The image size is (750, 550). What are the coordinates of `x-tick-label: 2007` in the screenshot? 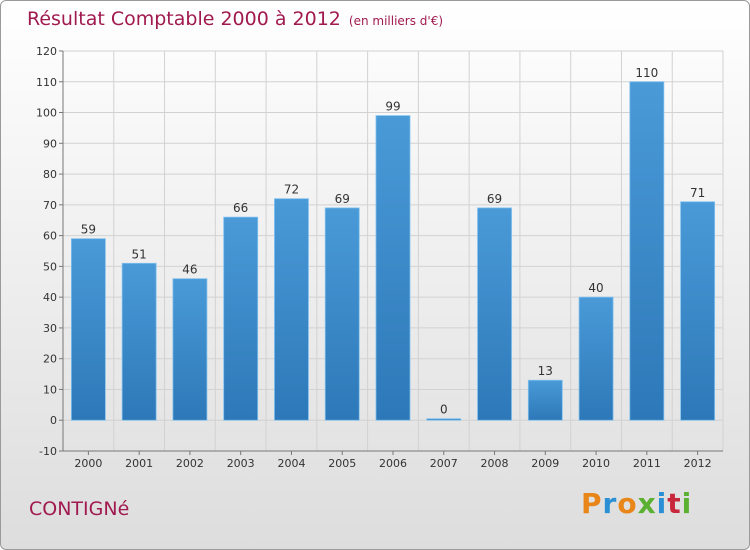 It's located at (444, 463).